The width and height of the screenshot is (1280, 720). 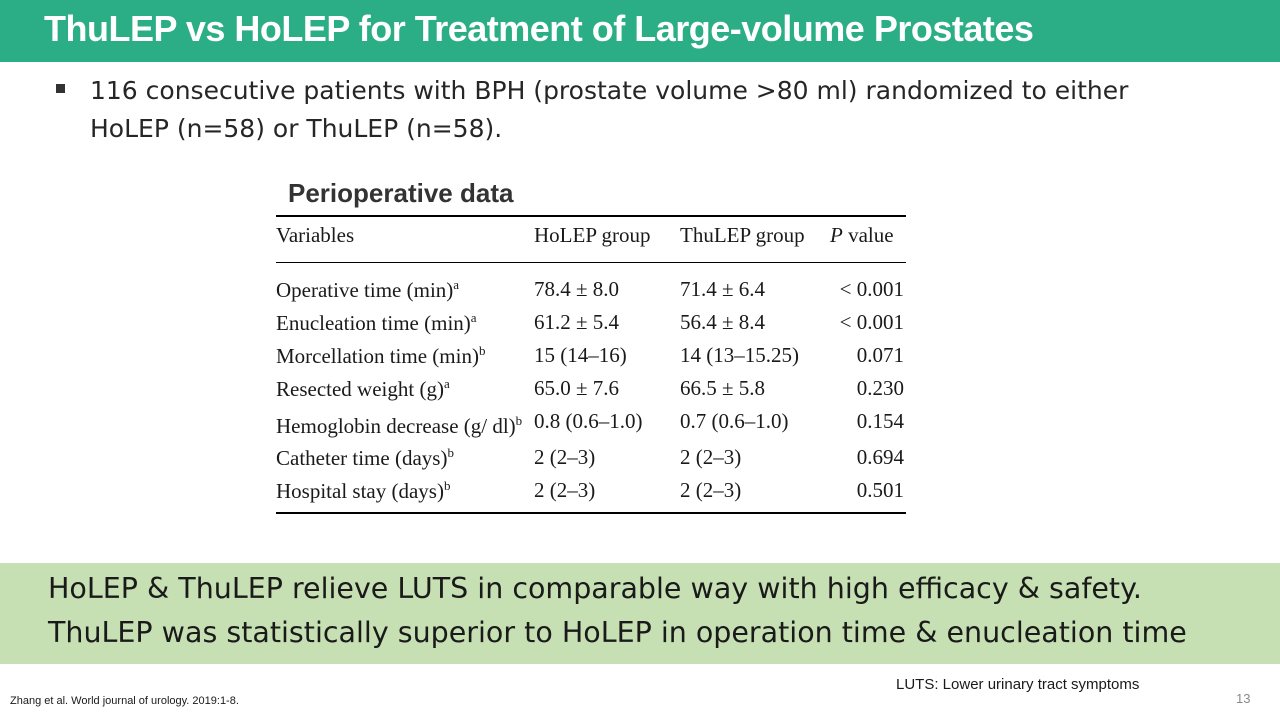 What do you see at coordinates (360, 389) in the screenshot?
I see `variable-label: Resected weight (g)` at bounding box center [360, 389].